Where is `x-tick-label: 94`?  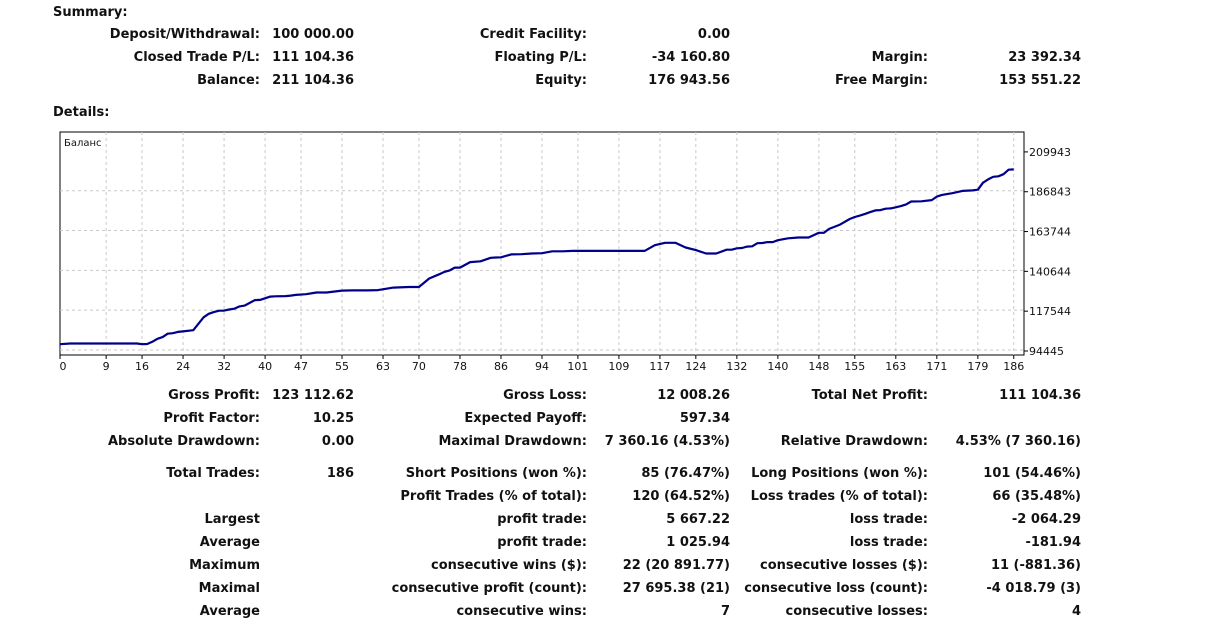
x-tick-label: 94 is located at coordinates (542, 366).